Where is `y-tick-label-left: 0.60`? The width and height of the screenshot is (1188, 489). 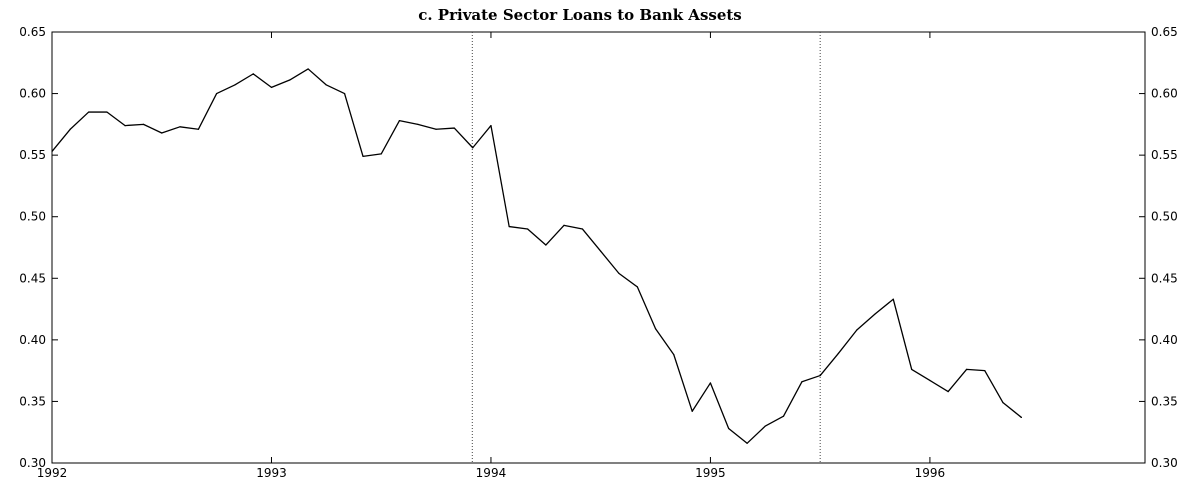 y-tick-label-left: 0.60 is located at coordinates (32, 94).